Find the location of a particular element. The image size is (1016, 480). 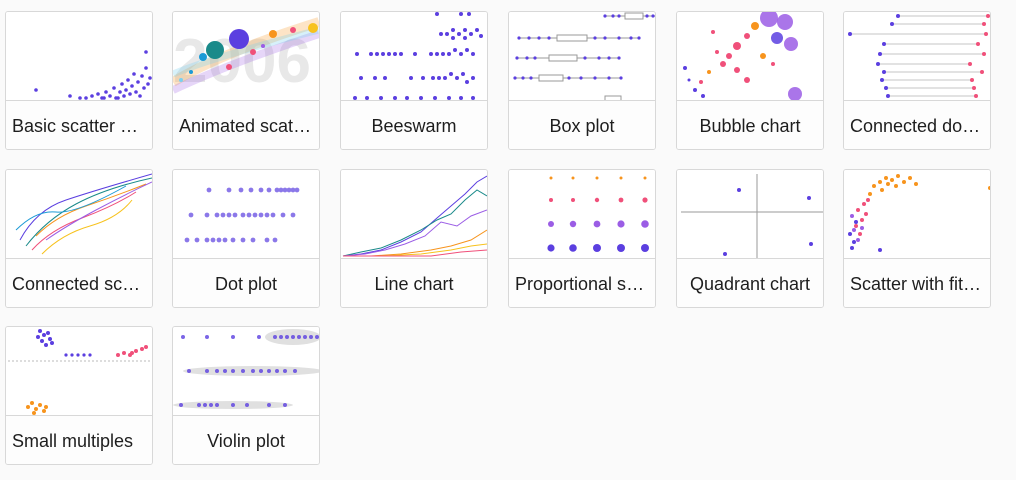

animated-scatter-thumbnail-svg: 2006 is located at coordinates (246, 56).